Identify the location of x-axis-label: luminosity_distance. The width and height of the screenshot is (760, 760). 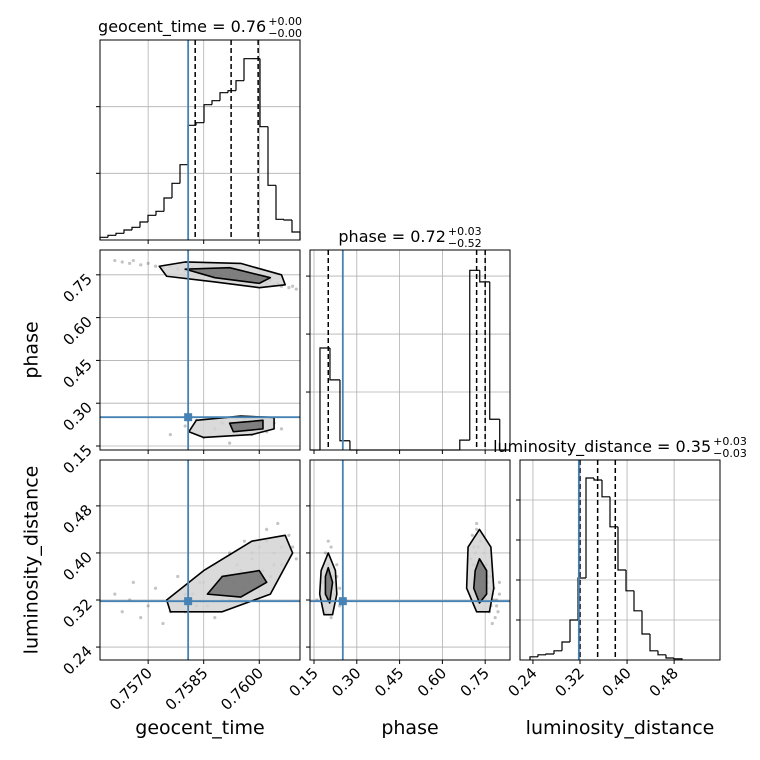
(620, 728).